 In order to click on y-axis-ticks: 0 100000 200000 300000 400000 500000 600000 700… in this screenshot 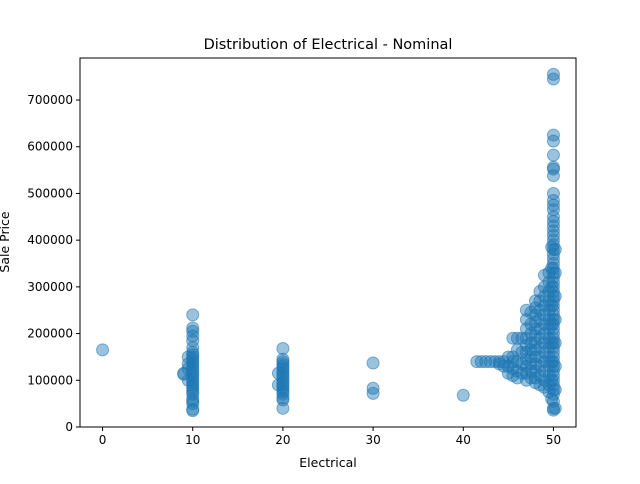, I will do `click(53, 263)`.